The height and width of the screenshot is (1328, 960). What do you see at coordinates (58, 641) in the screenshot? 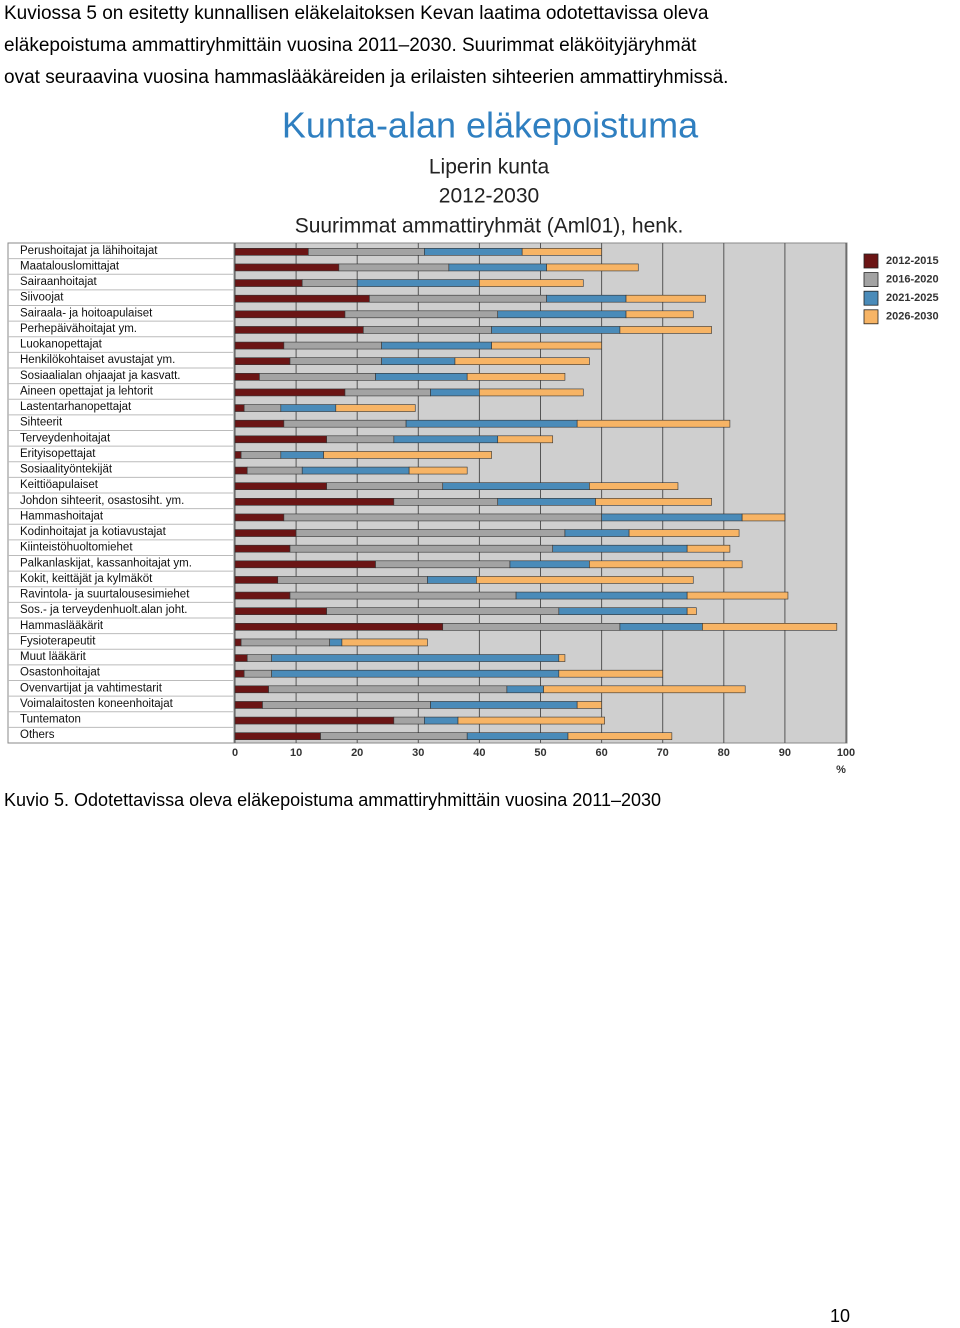
I see `y-tick-label: Fysioterapeutit` at bounding box center [58, 641].